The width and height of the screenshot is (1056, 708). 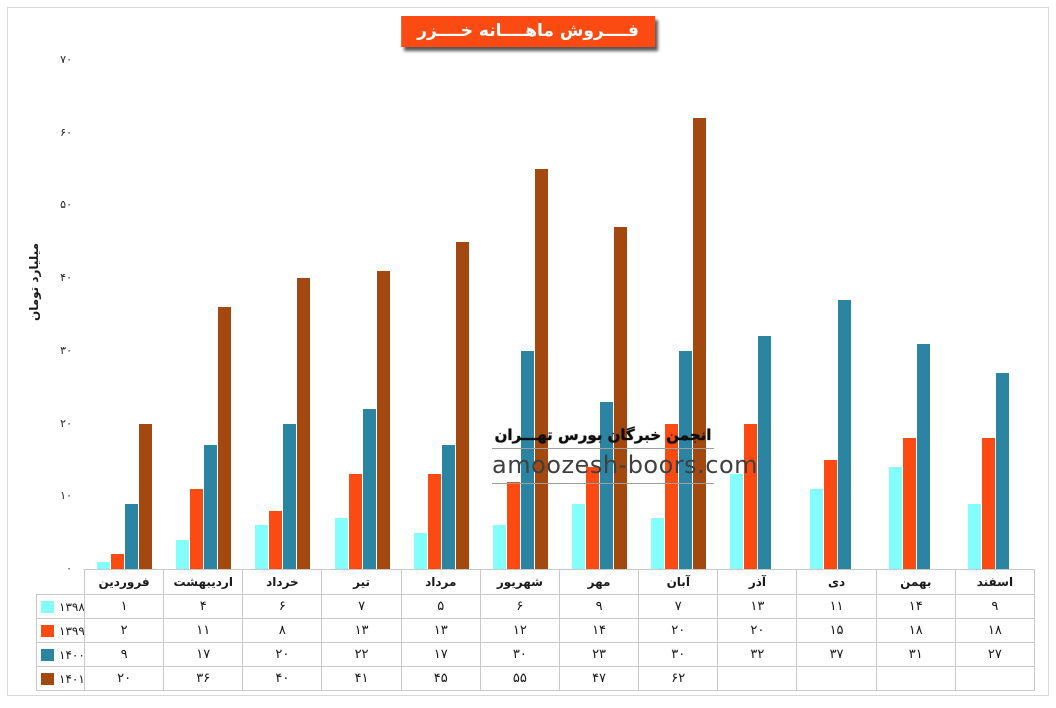 What do you see at coordinates (197, 529) in the screenshot?
I see `bar-۱۳۹۹-اردیبهشت` at bounding box center [197, 529].